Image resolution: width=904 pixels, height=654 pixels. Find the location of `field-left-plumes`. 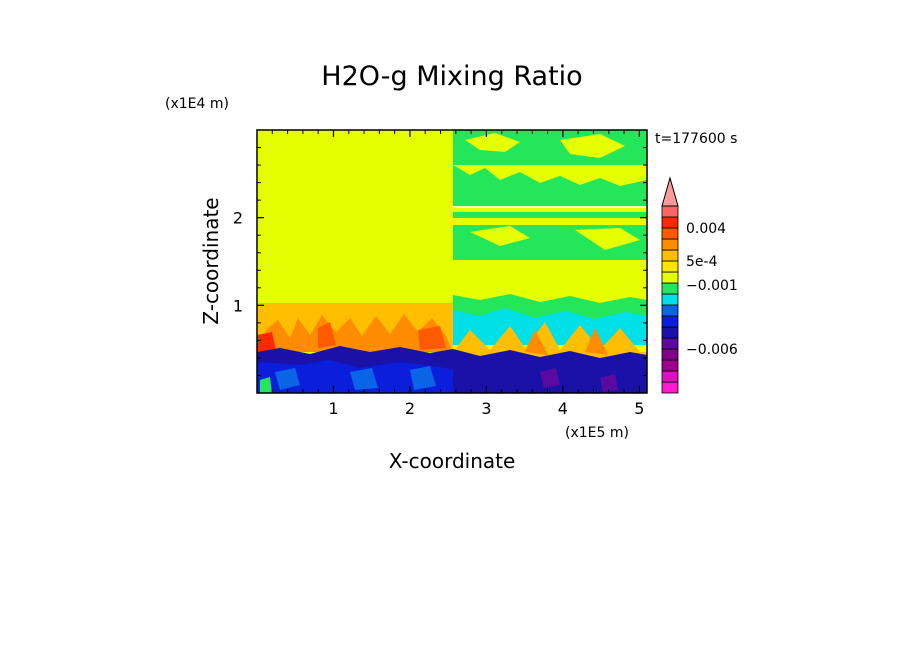

field-left-plumes is located at coordinates (357, 333).